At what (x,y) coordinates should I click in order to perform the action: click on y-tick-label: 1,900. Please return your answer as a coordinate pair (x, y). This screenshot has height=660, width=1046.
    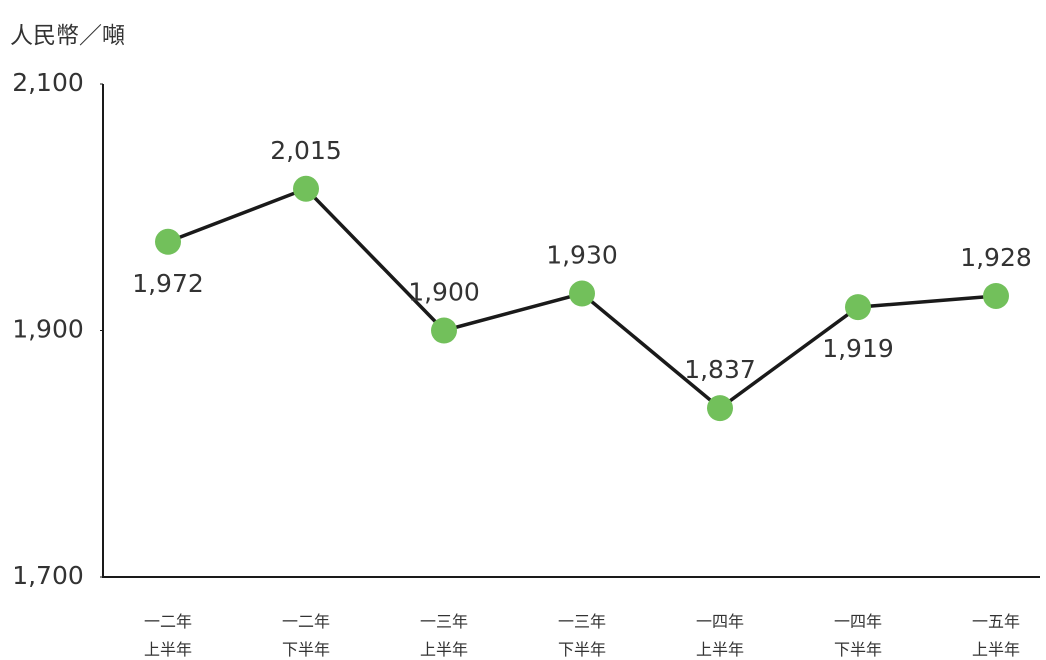
    Looking at the image, I should click on (48, 329).